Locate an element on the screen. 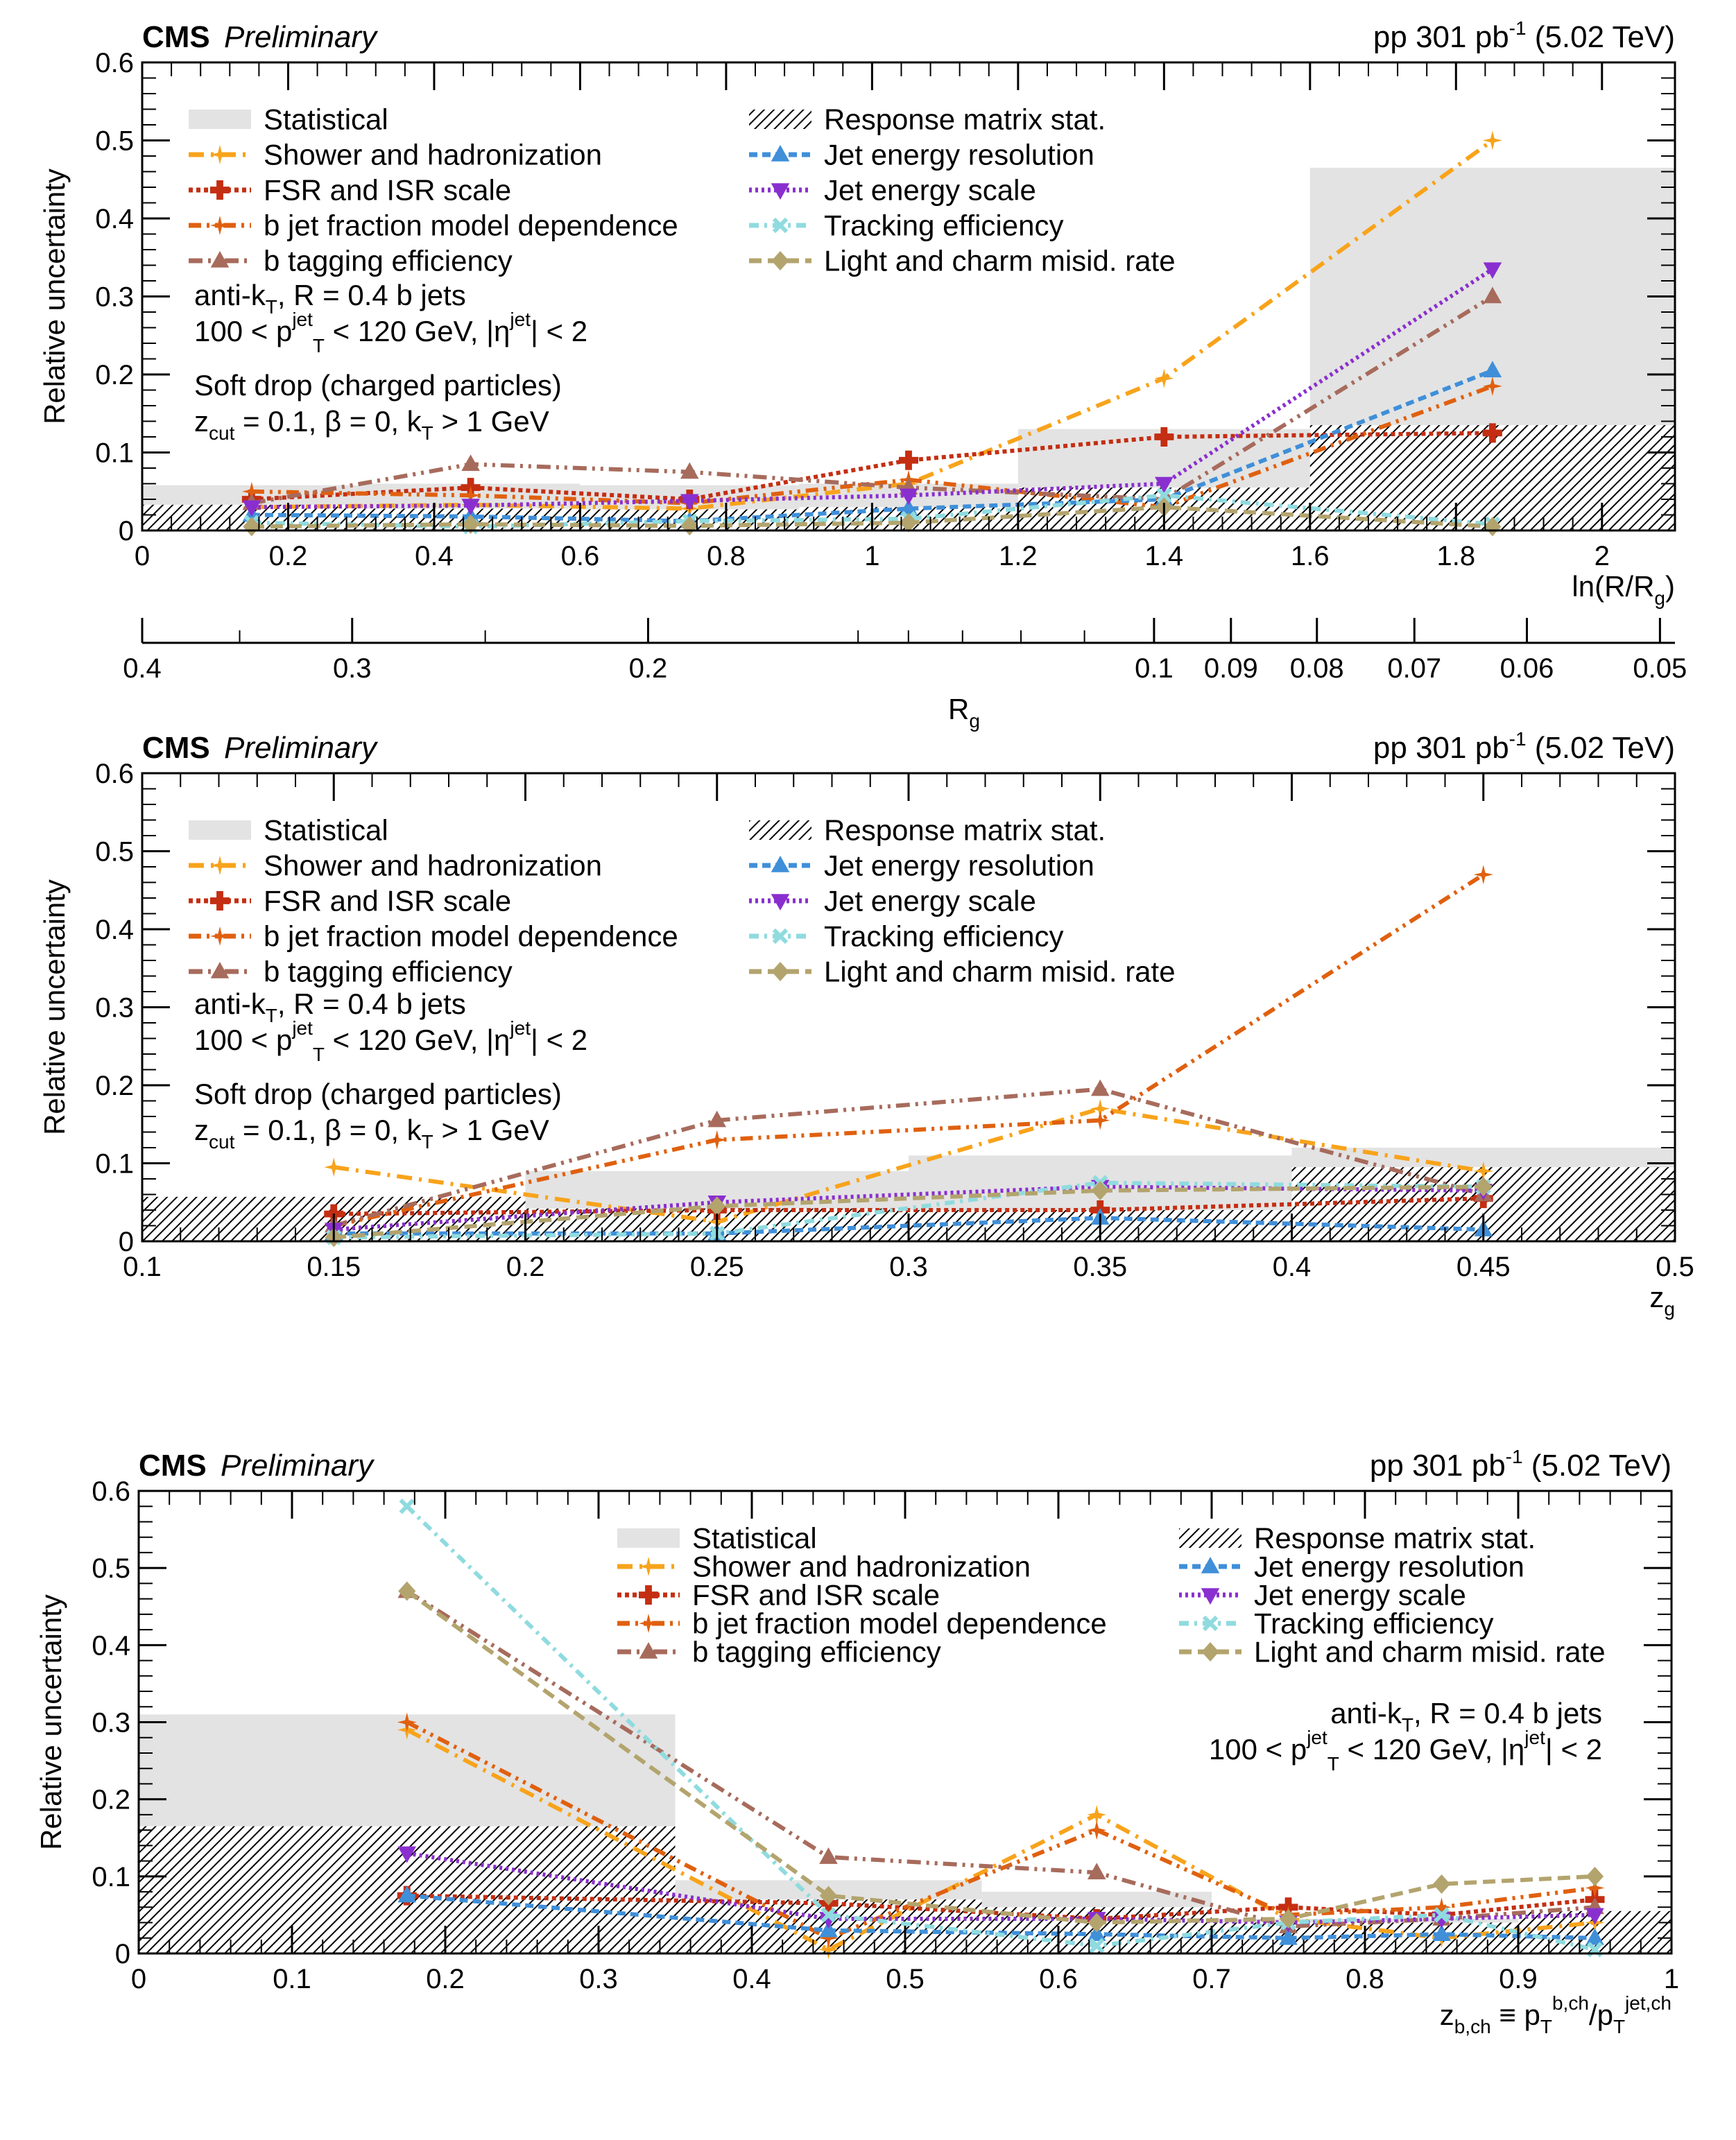 This screenshot has height=2140, width=1736. info-softdrop-params: zcut = 0.1, β = 0, kT > 1 GeV is located at coordinates (371, 424).